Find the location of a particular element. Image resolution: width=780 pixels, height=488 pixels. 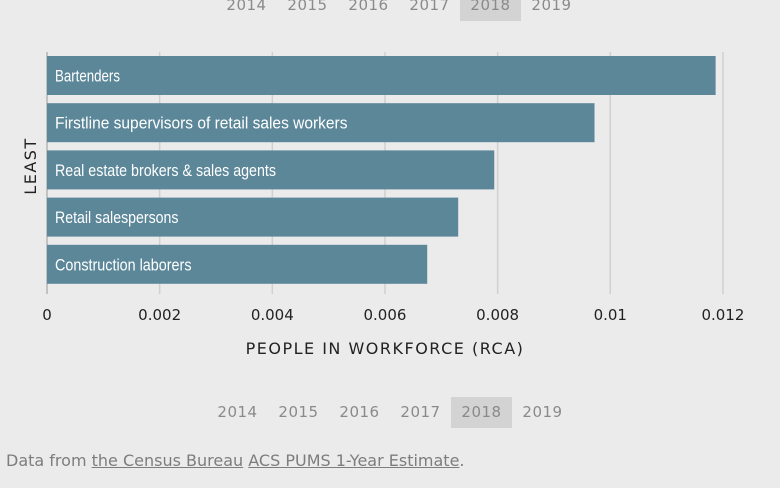

x-axis-label: PEOPLE IN WORKFORCE (RCA) is located at coordinates (385, 348).